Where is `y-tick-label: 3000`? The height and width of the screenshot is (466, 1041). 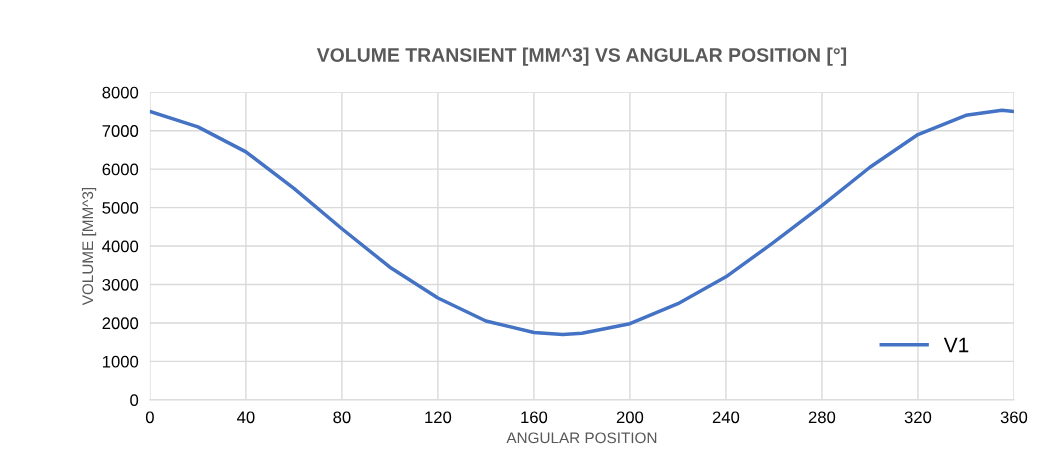
y-tick-label: 3000 is located at coordinates (120, 284).